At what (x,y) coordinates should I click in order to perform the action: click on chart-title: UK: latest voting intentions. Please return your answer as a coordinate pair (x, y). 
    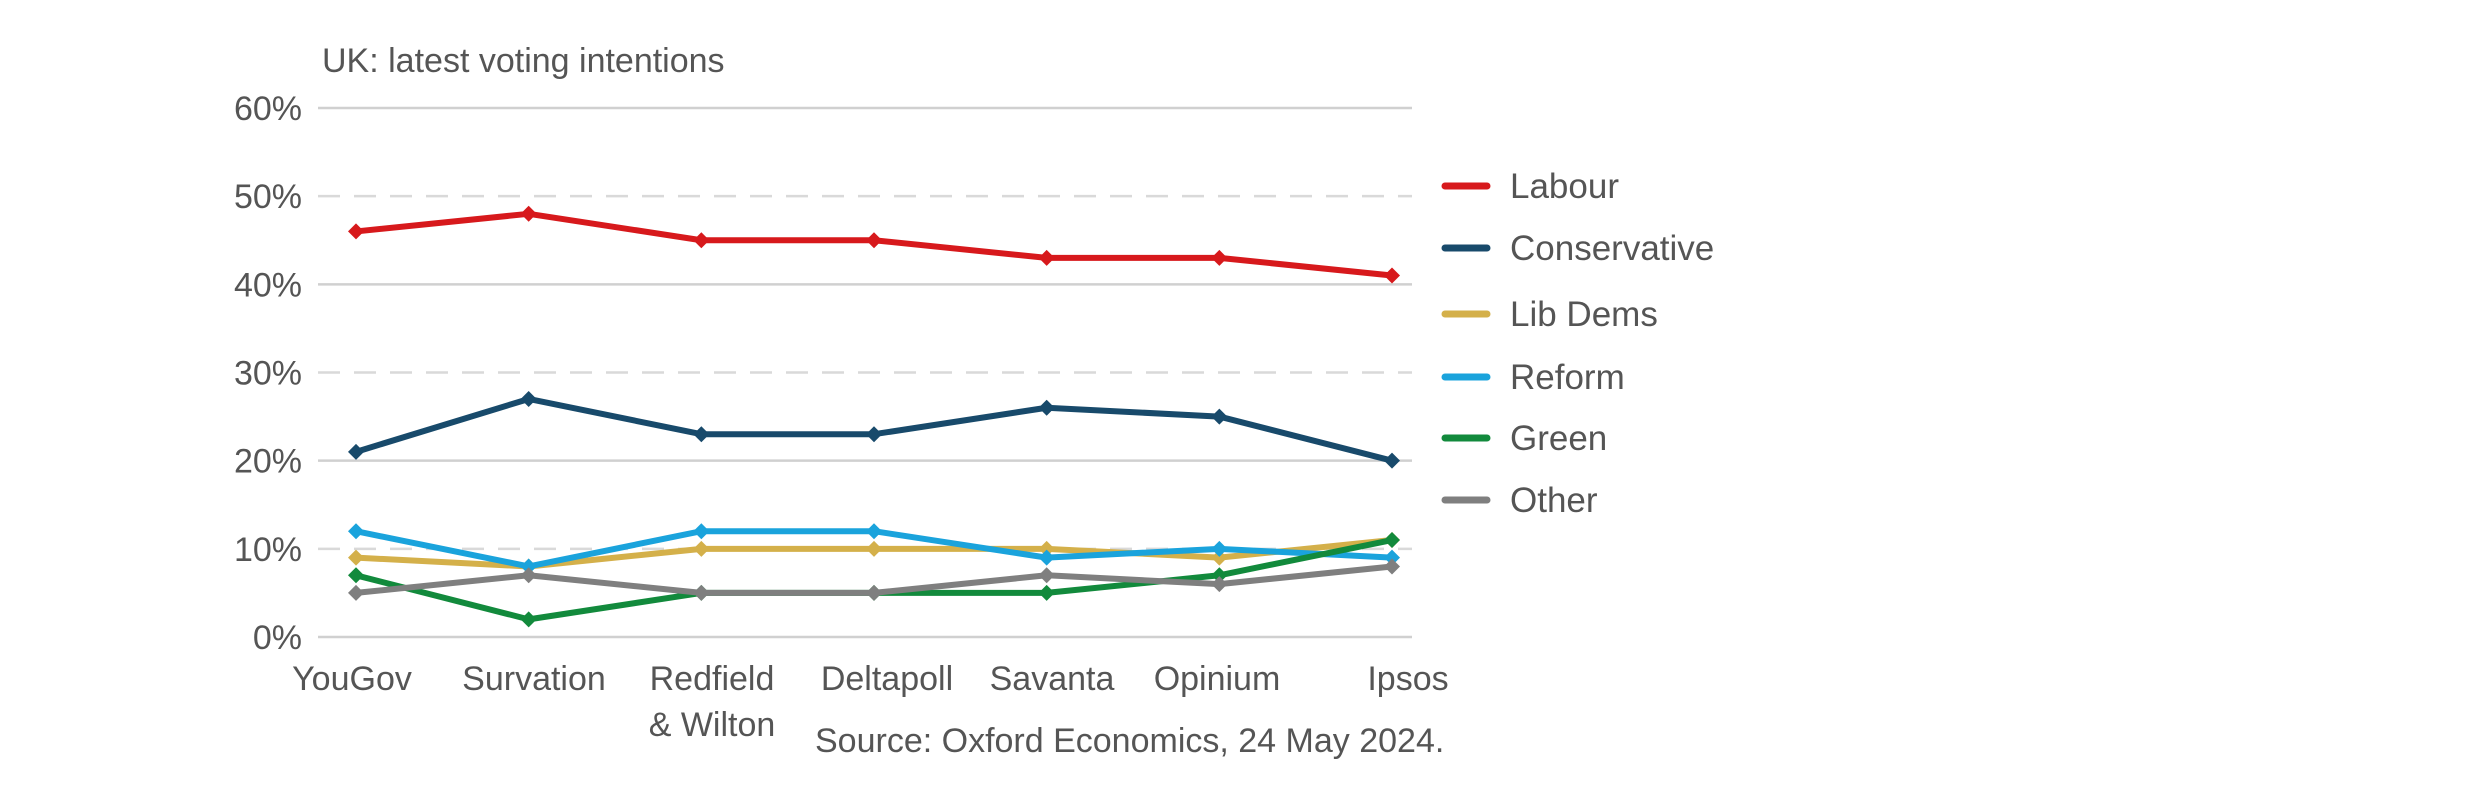
    Looking at the image, I should click on (523, 61).